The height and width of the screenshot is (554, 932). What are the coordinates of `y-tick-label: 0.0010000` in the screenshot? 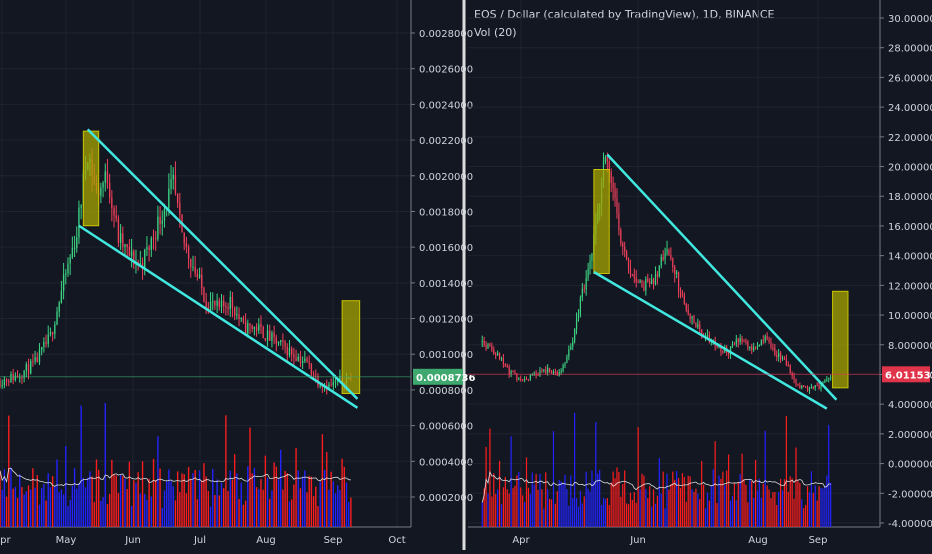 It's located at (446, 355).